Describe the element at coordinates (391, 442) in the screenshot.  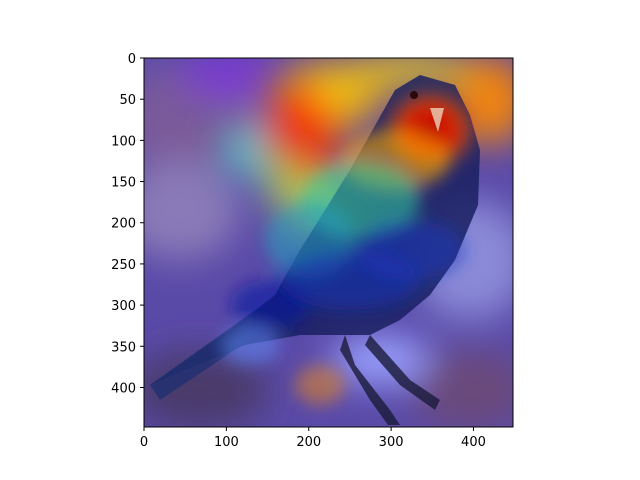
I see `x-tick-label: 300` at that location.